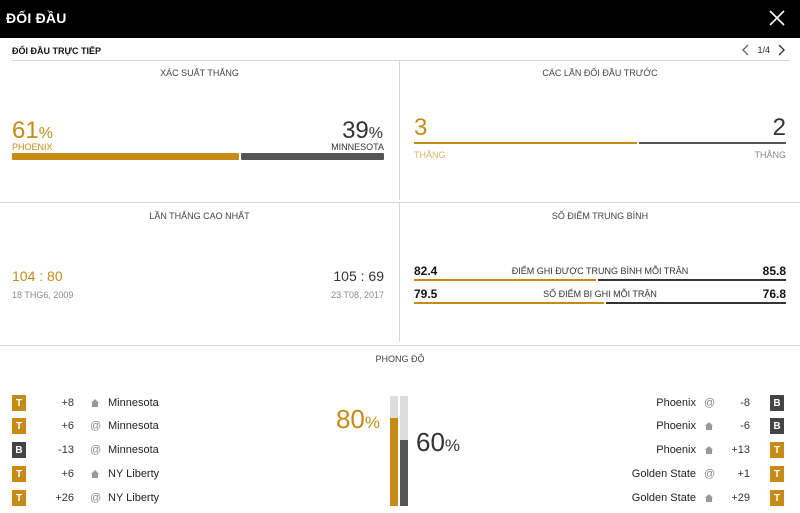 The height and width of the screenshot is (513, 800). Describe the element at coordinates (125, 156) in the screenshot. I see `home-win-bar` at that location.